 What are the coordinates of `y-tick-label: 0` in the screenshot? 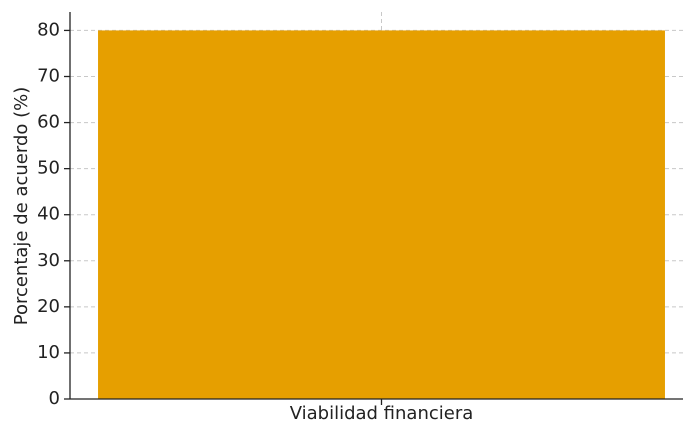 It's located at (54, 398).